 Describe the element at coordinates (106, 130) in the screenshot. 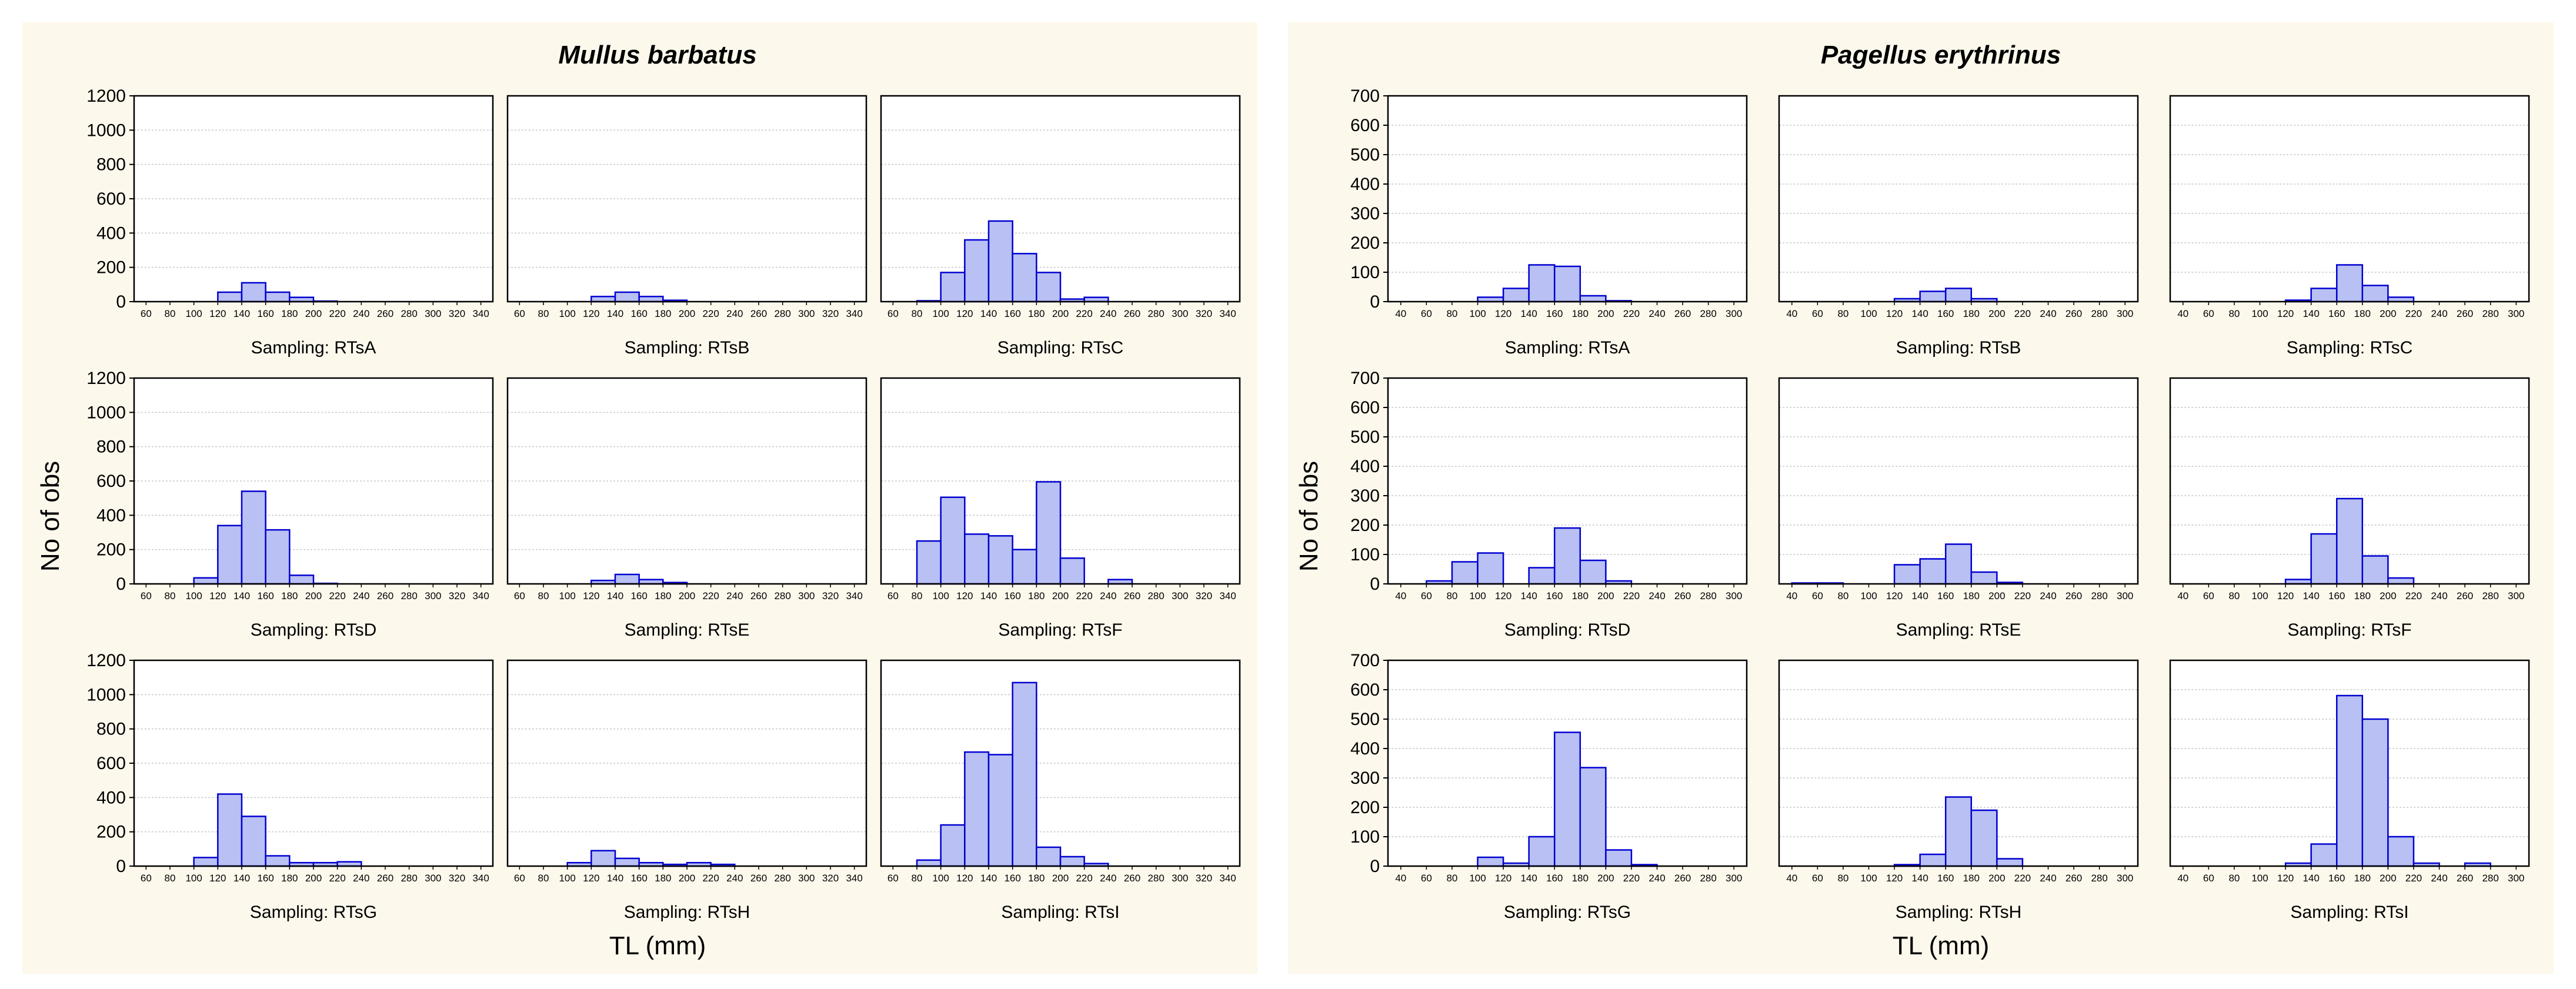

I see `y-tick-label: 1000` at that location.